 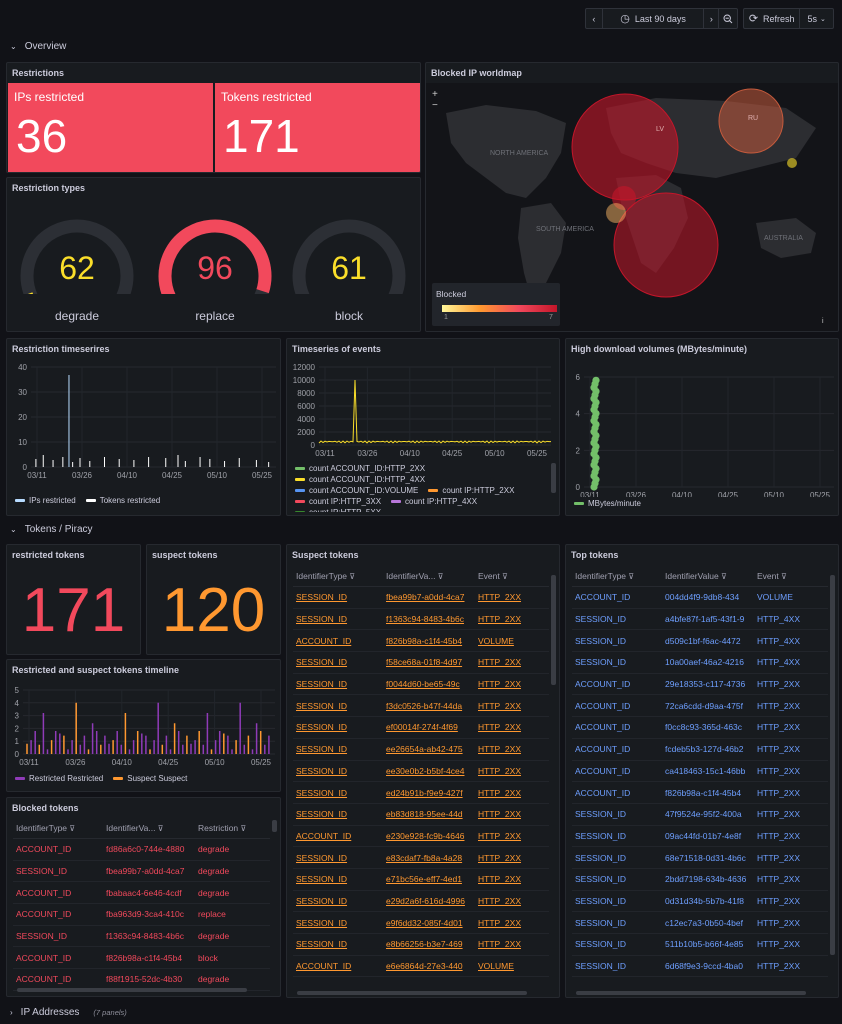 I want to click on legend-item: Suspect Suspect, so click(x=150, y=778).